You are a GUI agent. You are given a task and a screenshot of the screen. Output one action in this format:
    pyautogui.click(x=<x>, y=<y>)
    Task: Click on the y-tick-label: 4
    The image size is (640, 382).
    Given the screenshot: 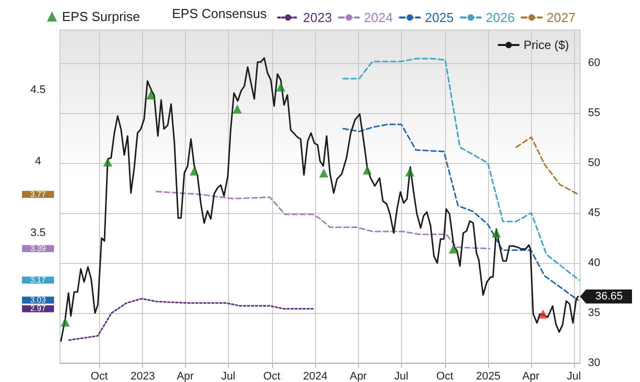 What is the action you would take?
    pyautogui.click(x=38, y=161)
    